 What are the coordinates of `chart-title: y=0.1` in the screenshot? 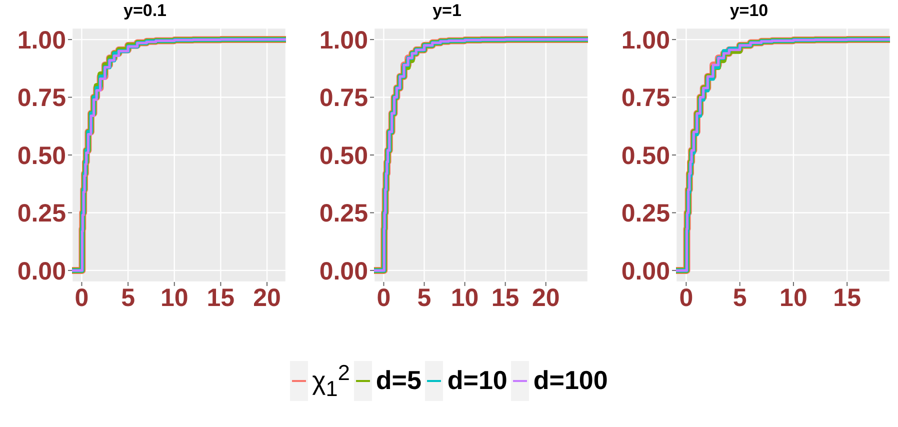 It's located at (145, 11).